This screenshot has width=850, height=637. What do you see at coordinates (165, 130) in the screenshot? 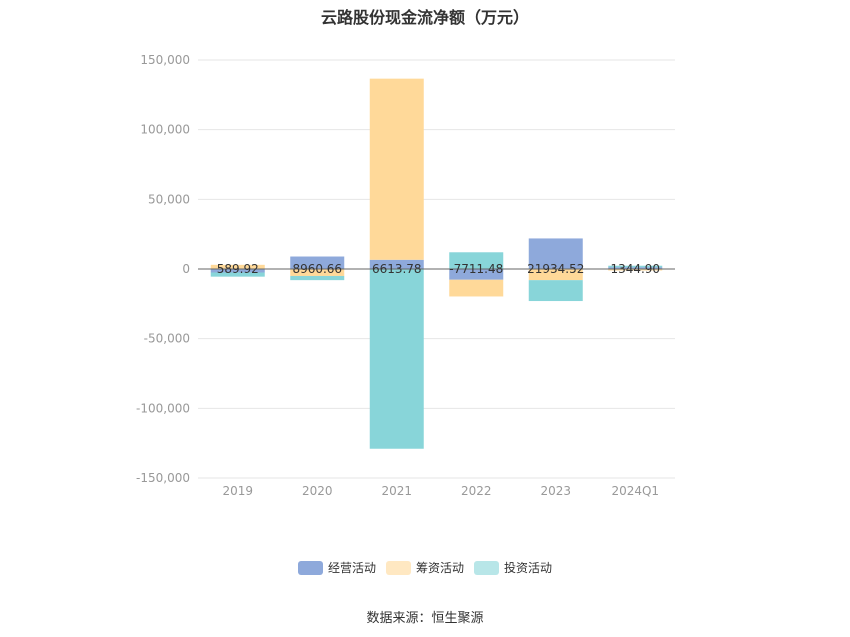
I see `y-tick-label: 100,000` at bounding box center [165, 130].